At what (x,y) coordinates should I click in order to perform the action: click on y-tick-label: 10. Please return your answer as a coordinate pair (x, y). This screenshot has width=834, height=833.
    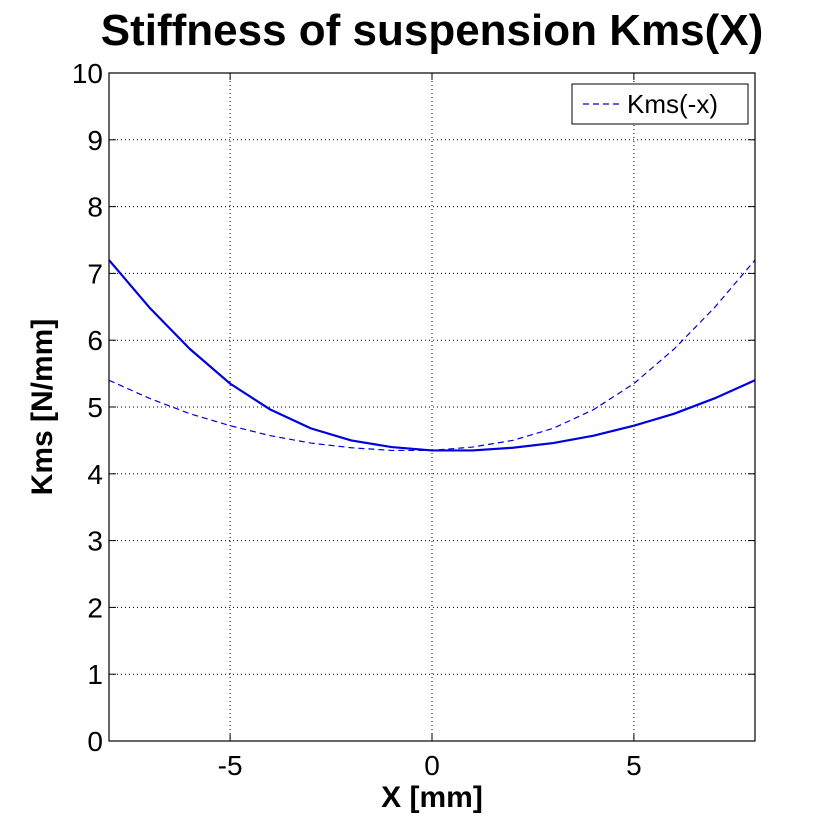
    Looking at the image, I should click on (87, 73).